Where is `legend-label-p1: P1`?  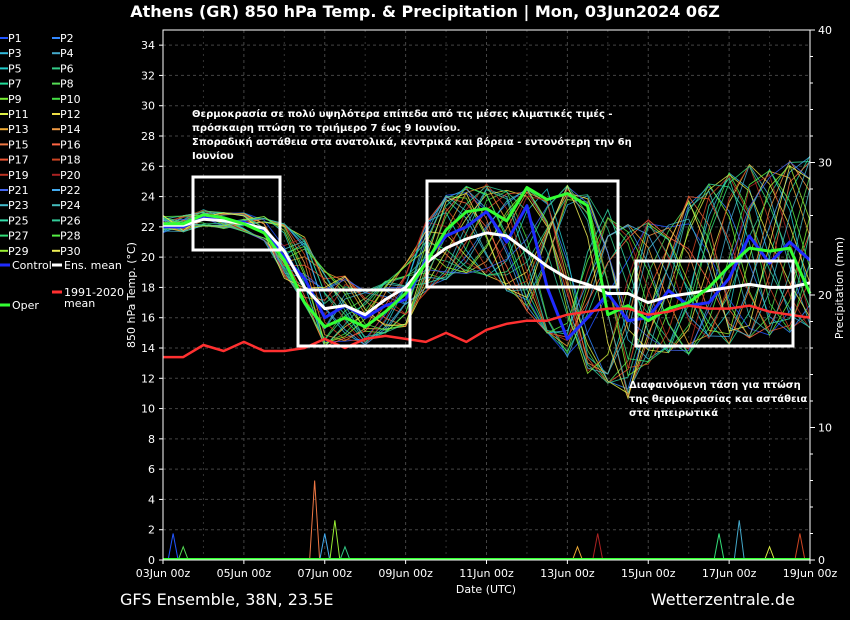 legend-label-p1: P1 is located at coordinates (15, 38).